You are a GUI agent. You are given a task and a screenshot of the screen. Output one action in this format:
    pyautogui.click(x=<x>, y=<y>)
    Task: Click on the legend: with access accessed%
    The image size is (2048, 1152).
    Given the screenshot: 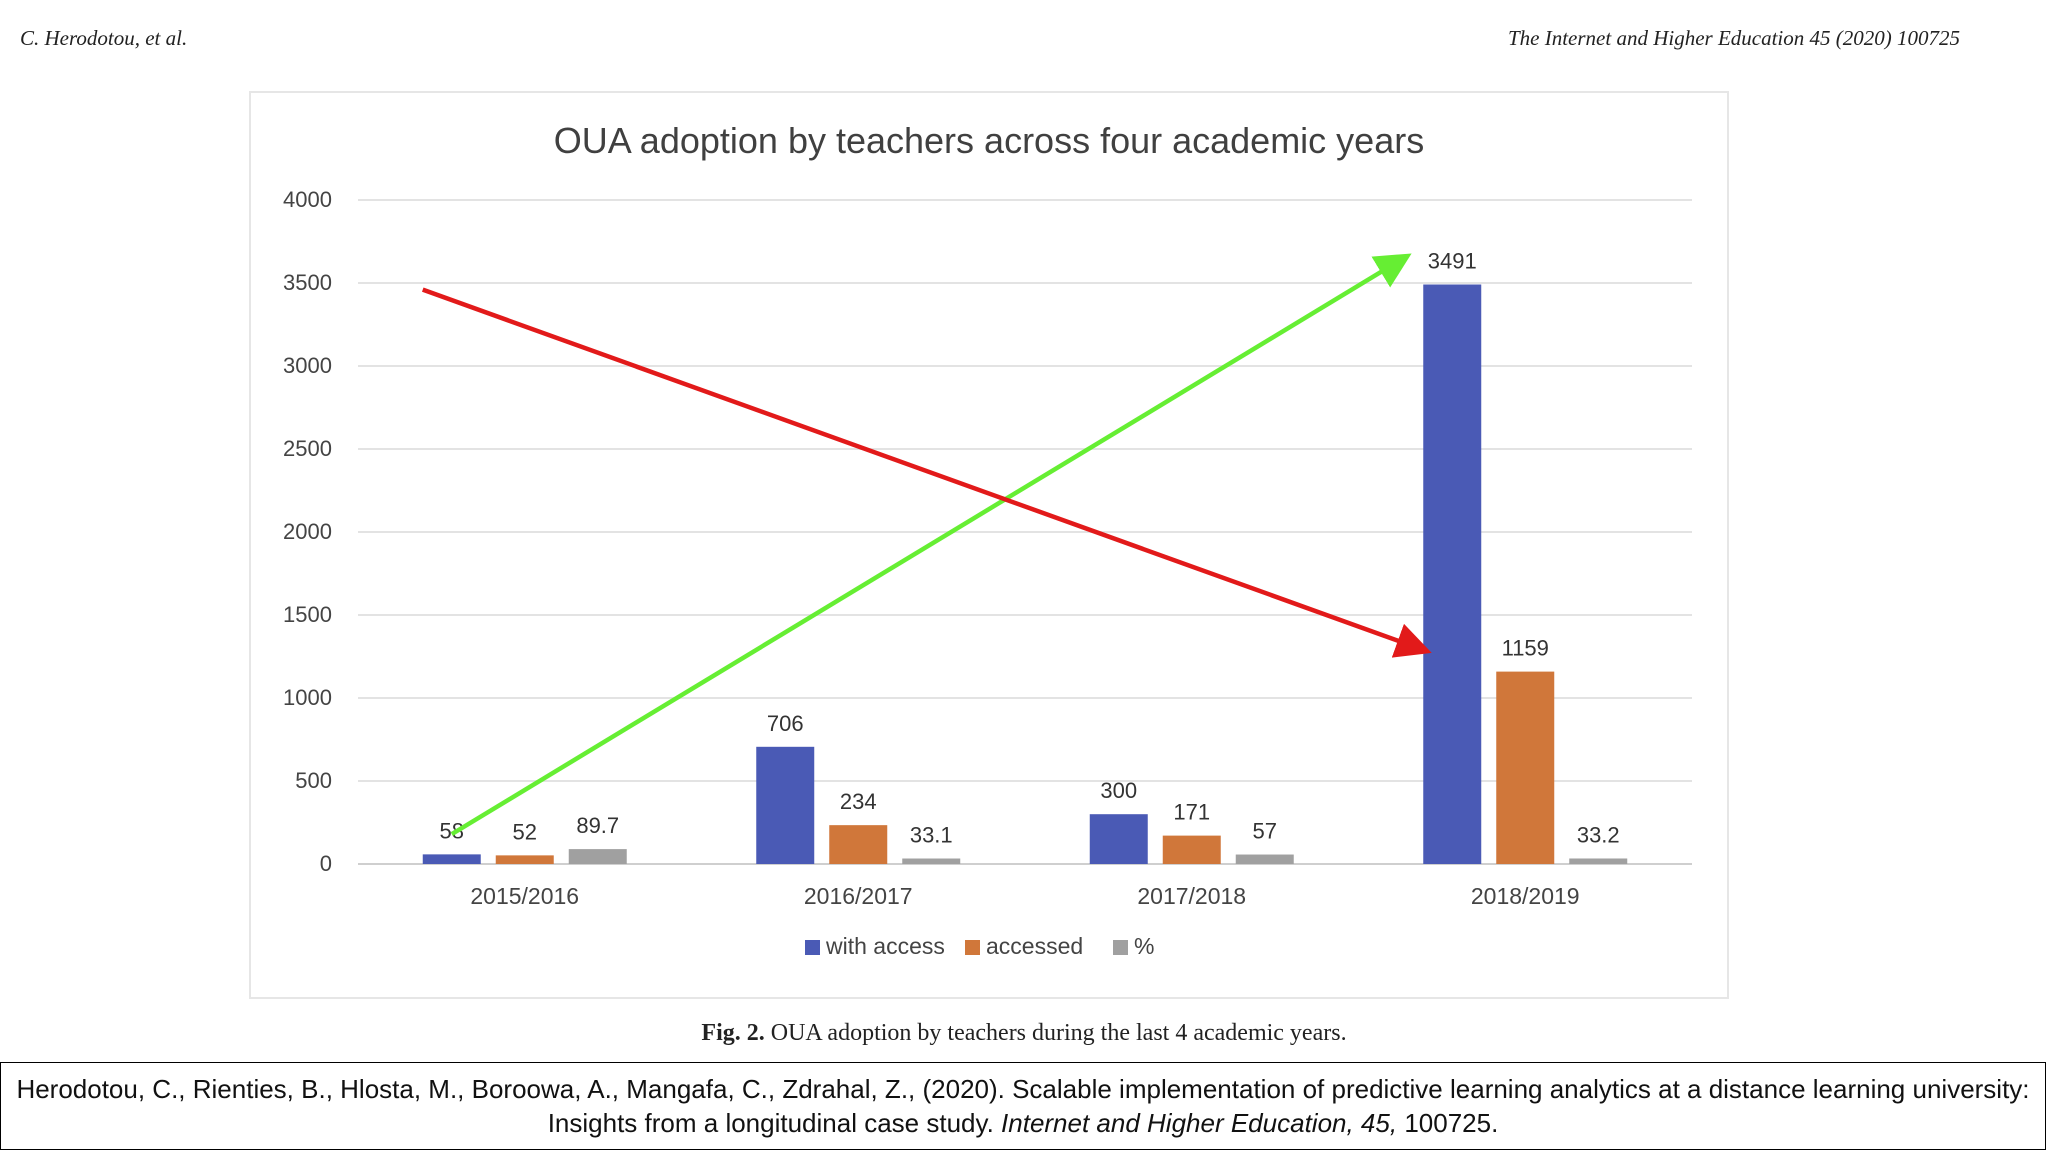 What is the action you would take?
    pyautogui.click(x=979, y=946)
    